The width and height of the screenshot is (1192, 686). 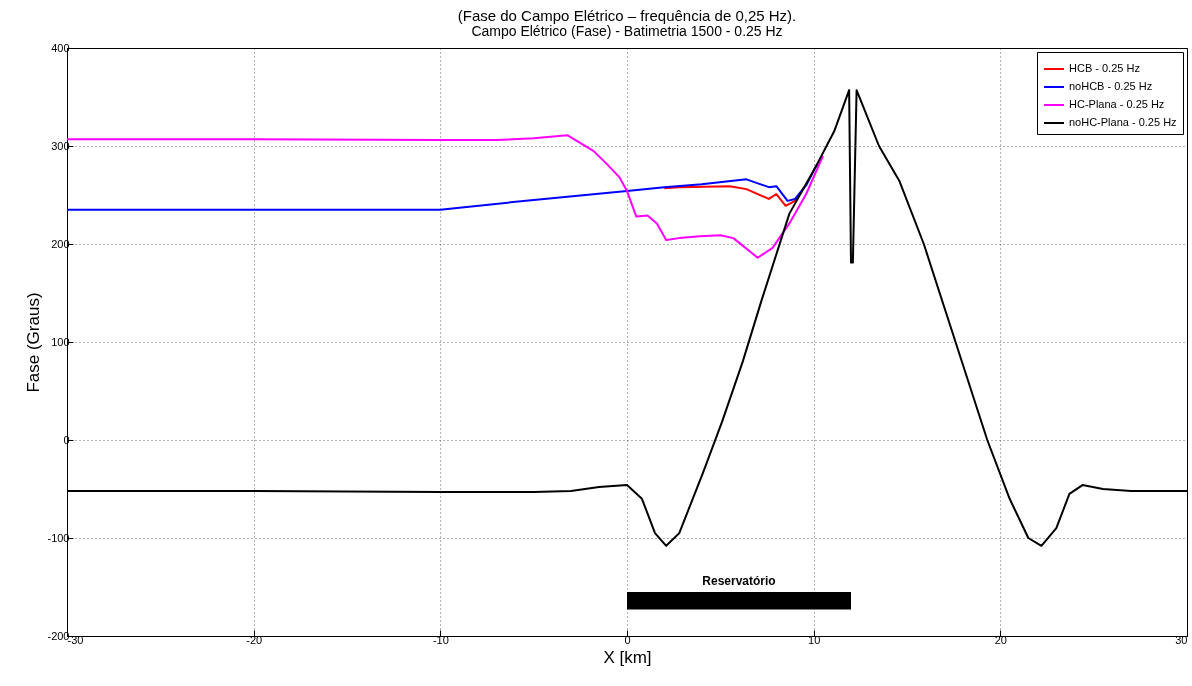 I want to click on annotation: Reservatório, so click(x=739, y=580).